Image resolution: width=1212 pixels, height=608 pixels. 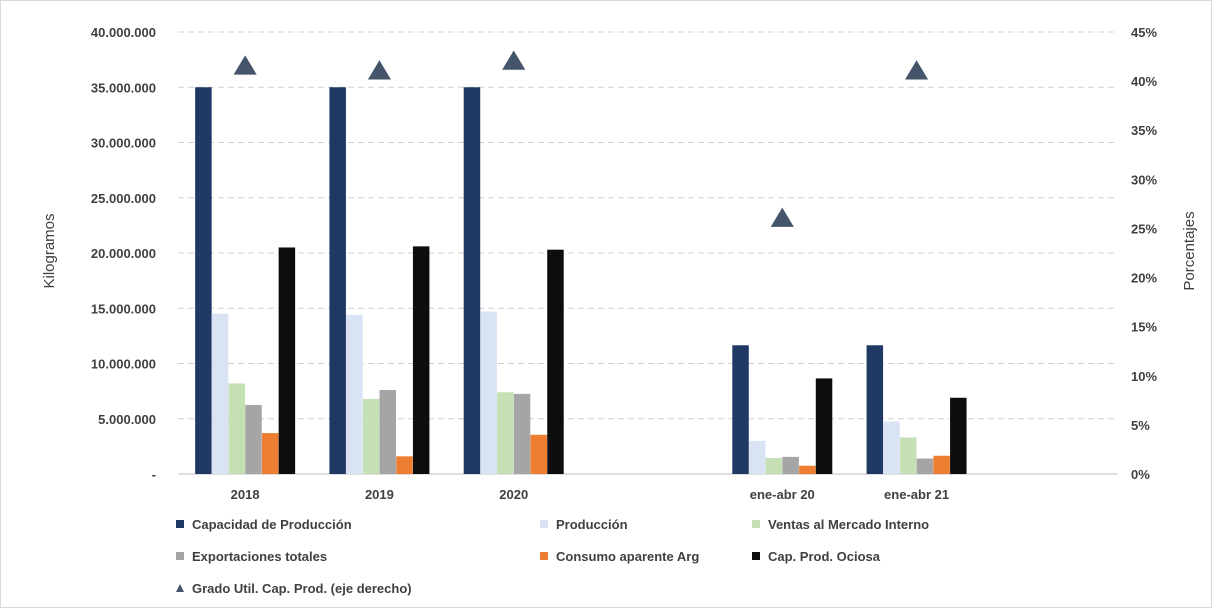 What do you see at coordinates (123, 87) in the screenshot?
I see `y-tick-label: 35.000.000` at bounding box center [123, 87].